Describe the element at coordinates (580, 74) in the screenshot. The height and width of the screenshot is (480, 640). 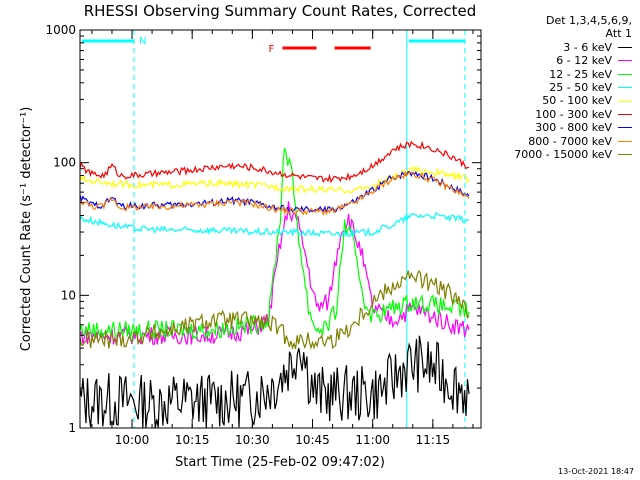
I see `legend-entry-label: 12 - 25 keV` at that location.